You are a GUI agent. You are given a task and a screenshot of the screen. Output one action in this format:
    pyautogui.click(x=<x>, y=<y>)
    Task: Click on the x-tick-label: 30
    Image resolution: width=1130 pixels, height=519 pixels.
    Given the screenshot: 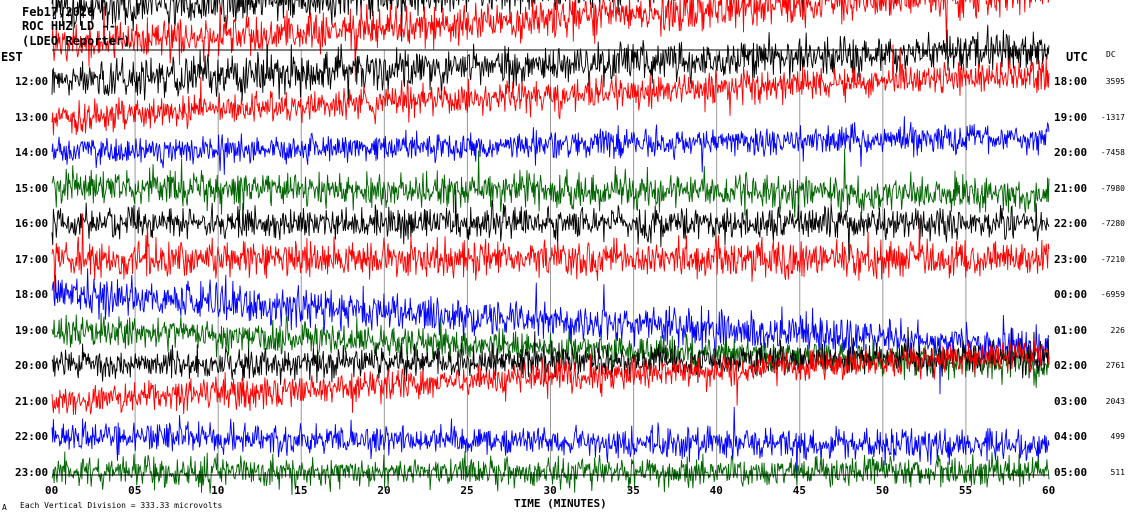 What is the action you would take?
    pyautogui.click(x=550, y=490)
    